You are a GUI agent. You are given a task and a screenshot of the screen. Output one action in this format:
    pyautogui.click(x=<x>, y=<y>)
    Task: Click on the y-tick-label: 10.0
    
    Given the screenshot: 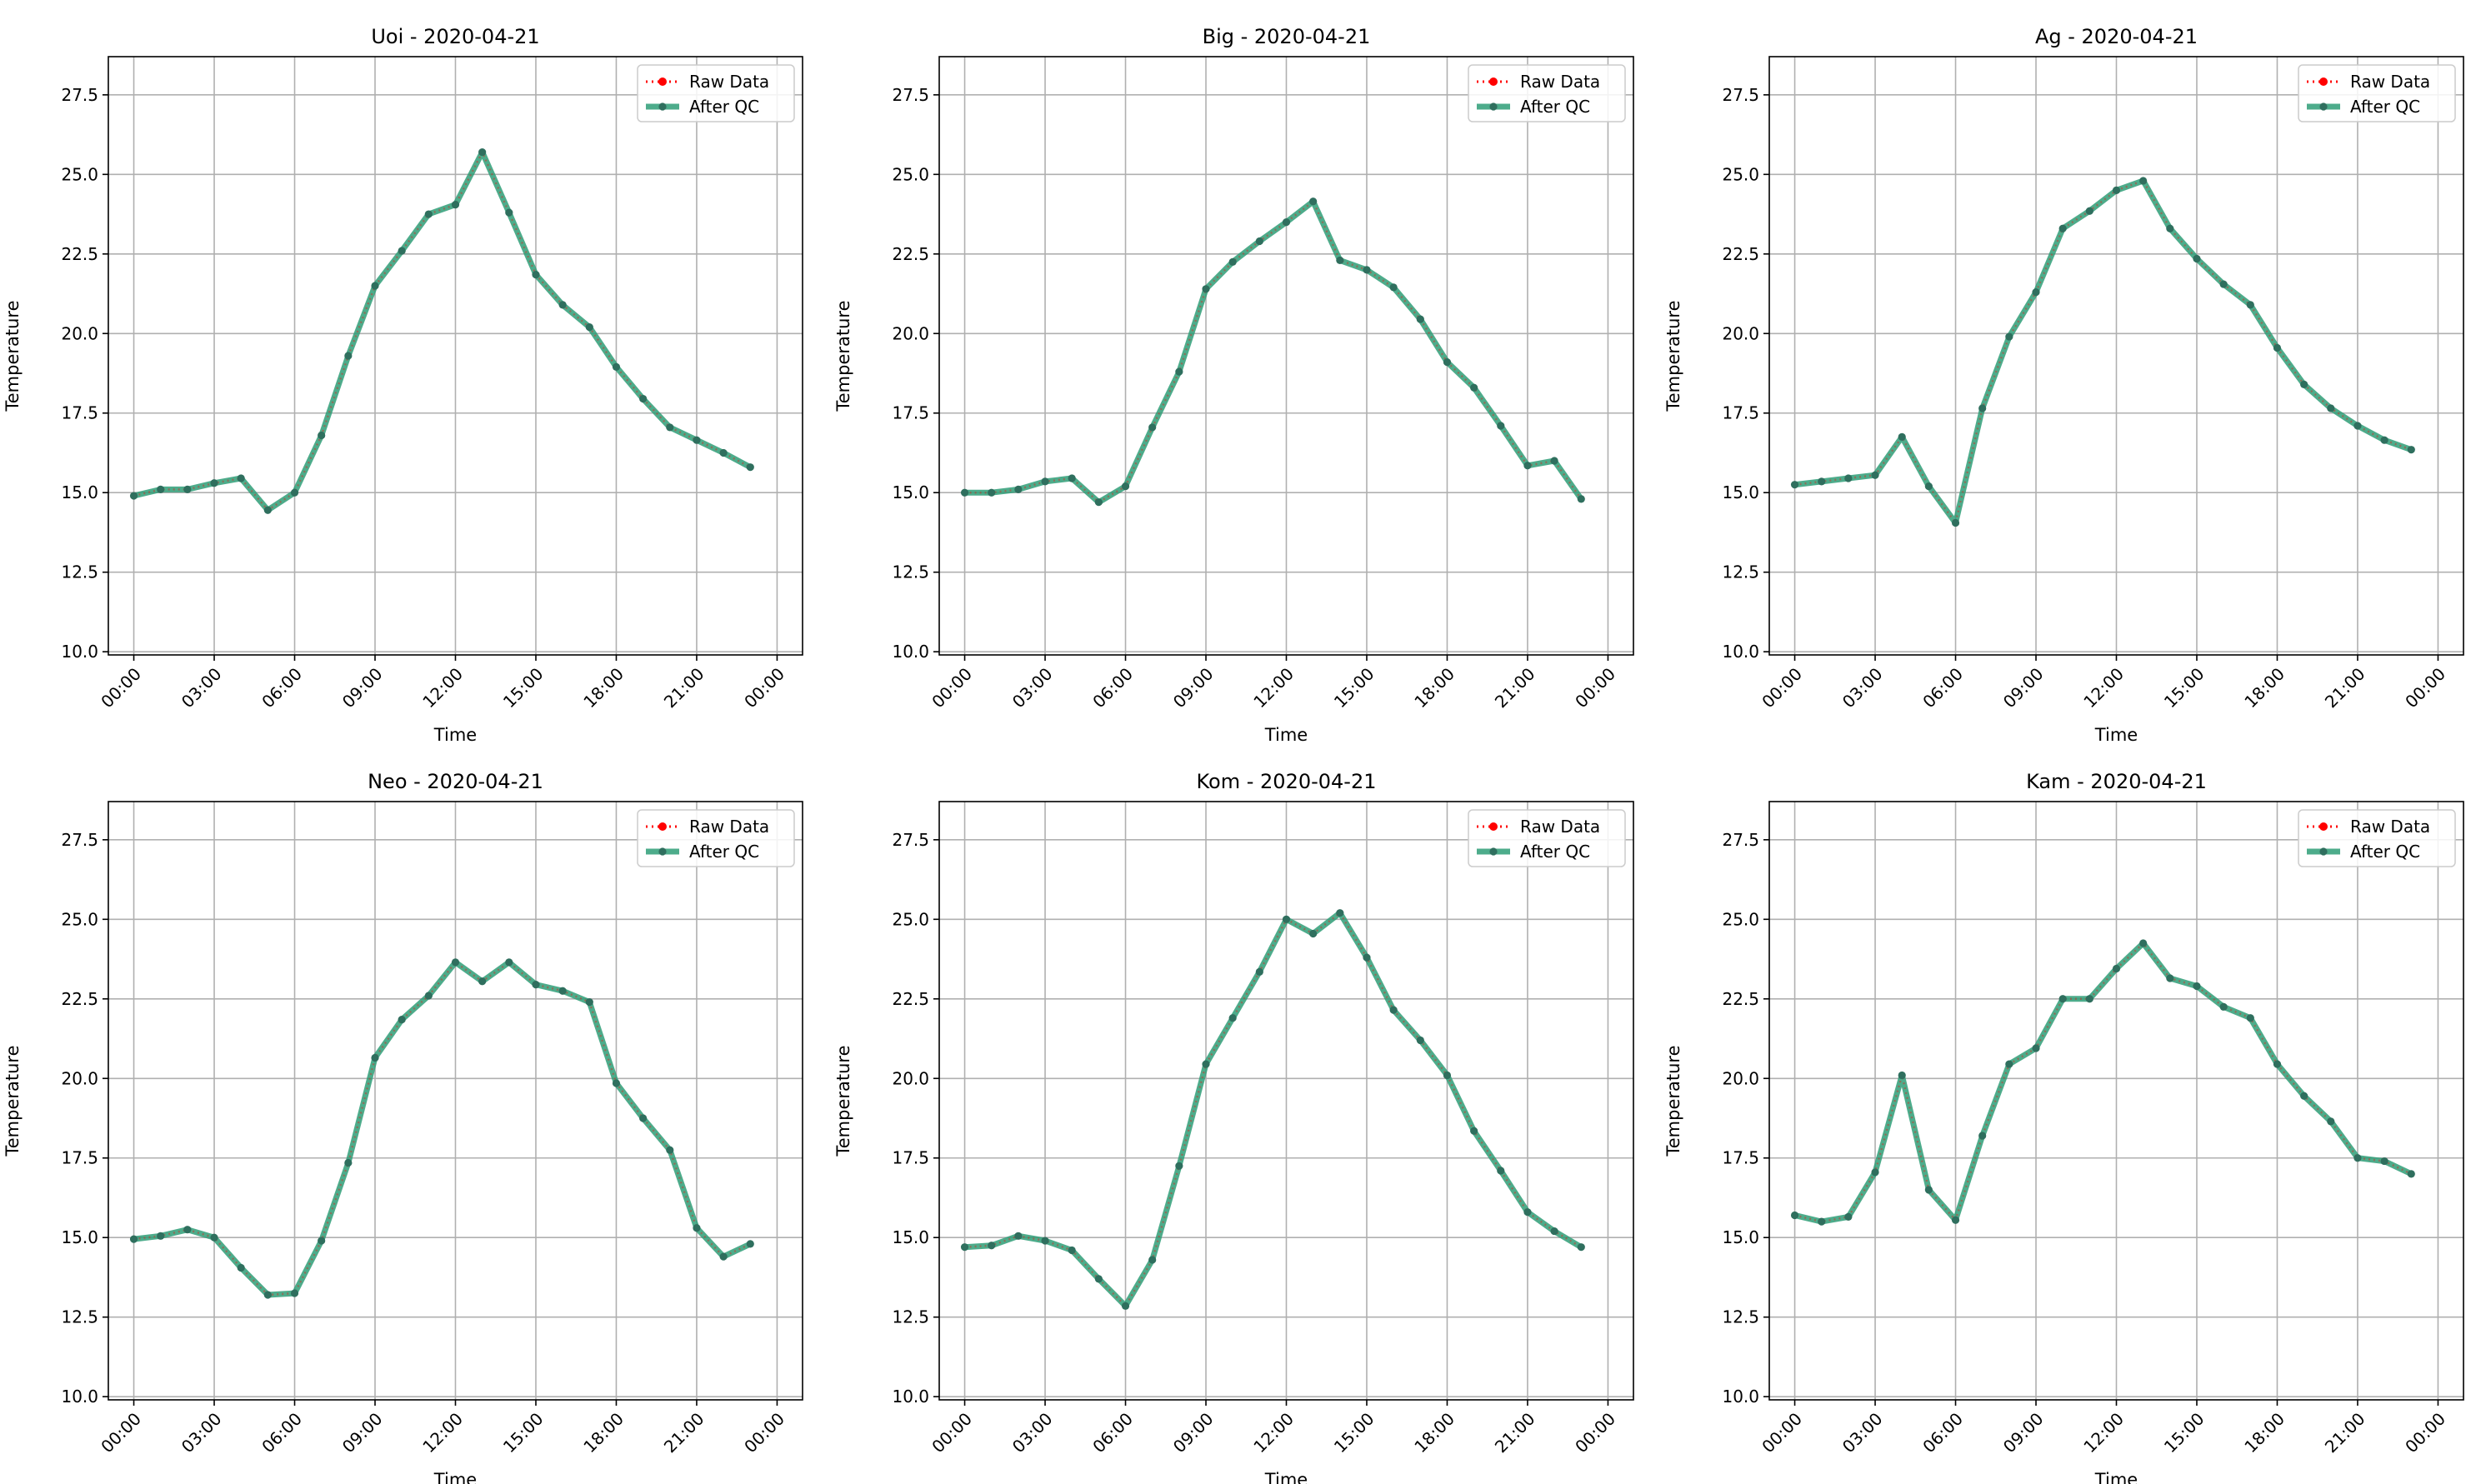 What is the action you would take?
    pyautogui.click(x=79, y=1397)
    